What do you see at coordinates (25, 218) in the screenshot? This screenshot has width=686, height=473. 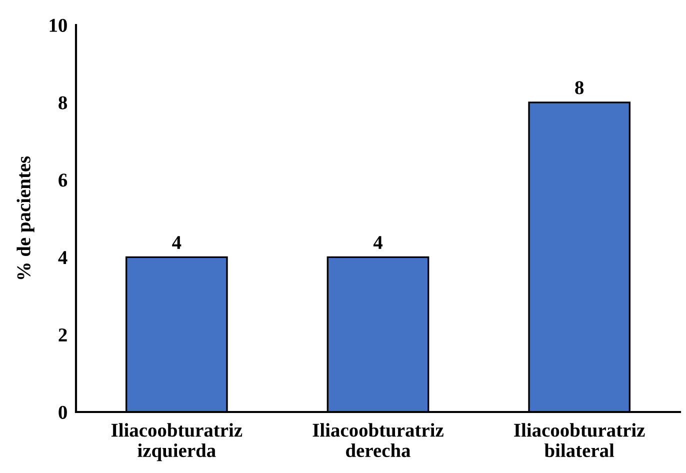 I see `y-axis-title: % de pacientes` at bounding box center [25, 218].